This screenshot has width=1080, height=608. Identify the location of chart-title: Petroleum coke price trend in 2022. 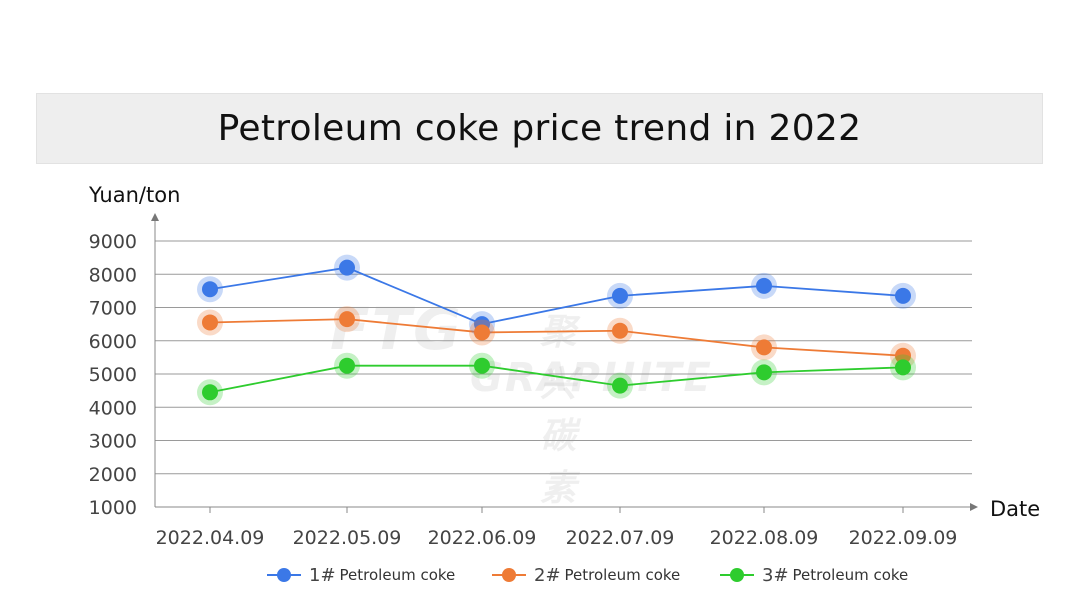
(539, 128).